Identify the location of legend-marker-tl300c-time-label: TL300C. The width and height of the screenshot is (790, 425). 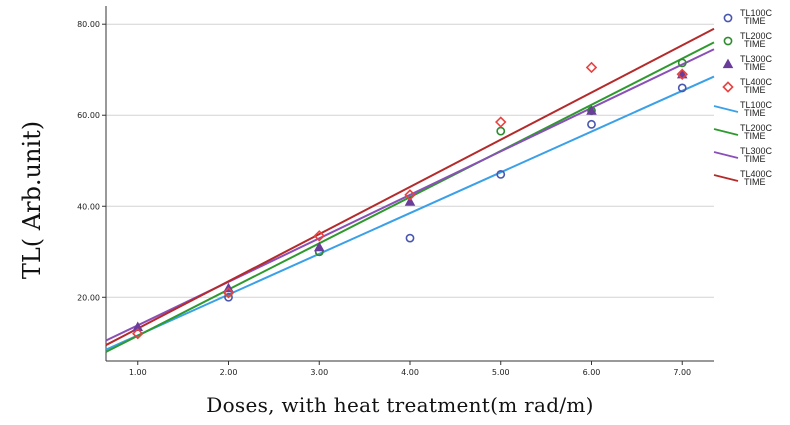
(756, 59).